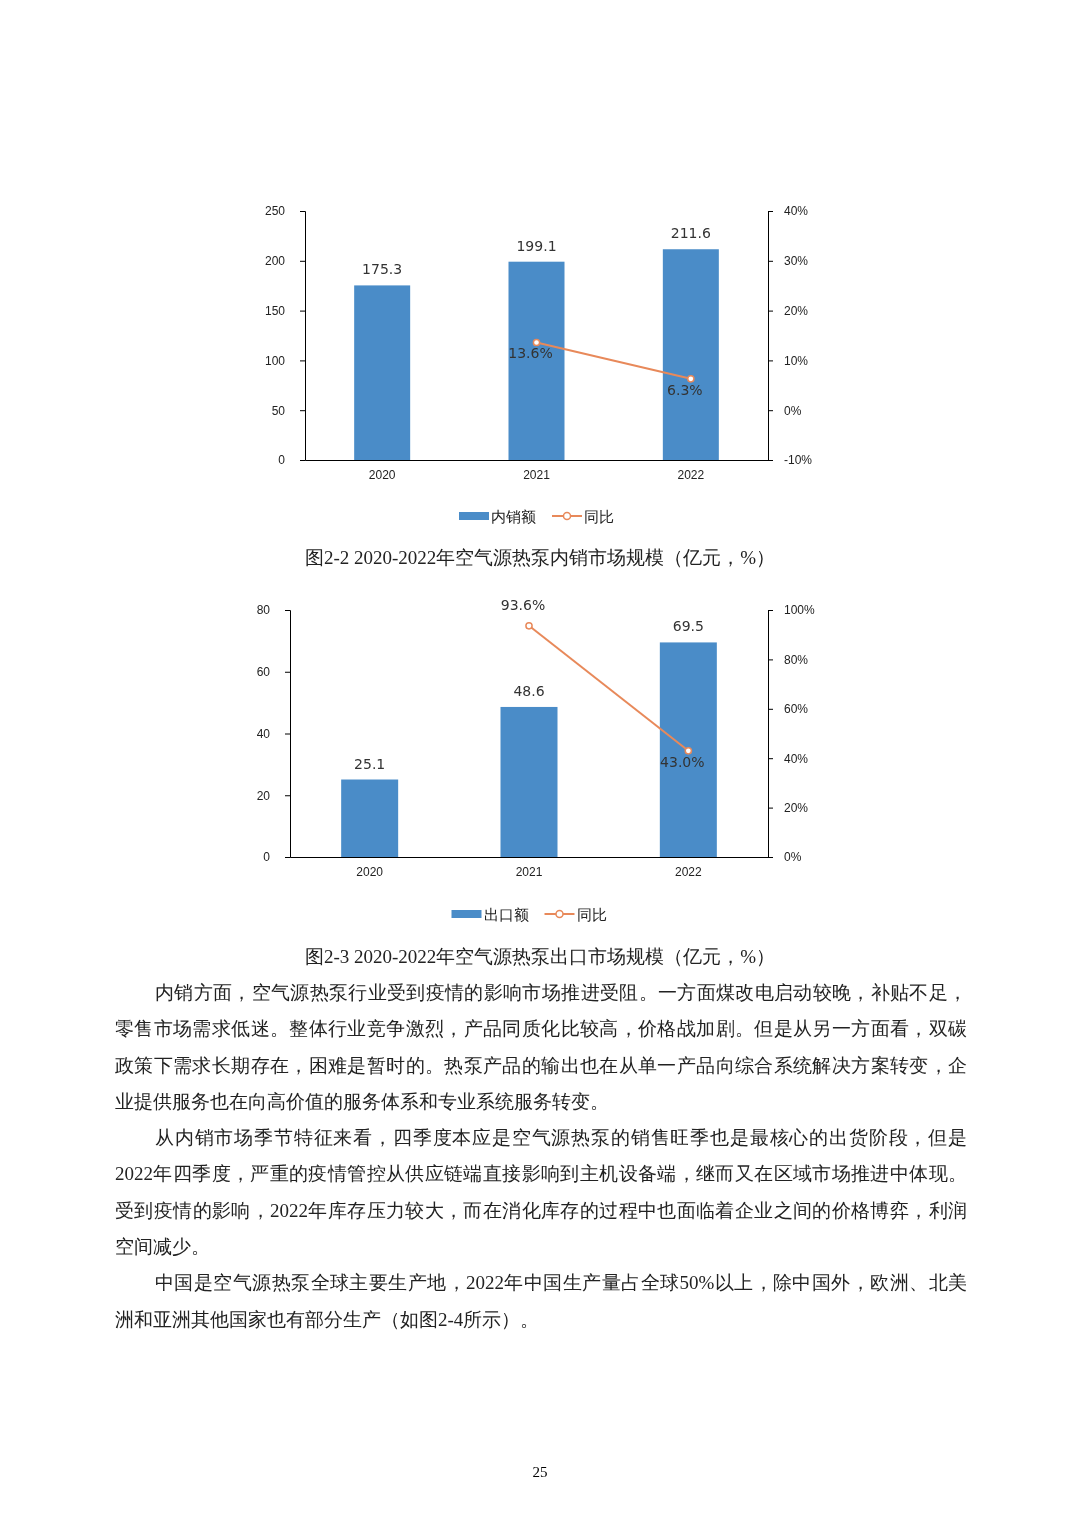  Describe the element at coordinates (275, 261) in the screenshot. I see `y-tick-label: 200` at that location.